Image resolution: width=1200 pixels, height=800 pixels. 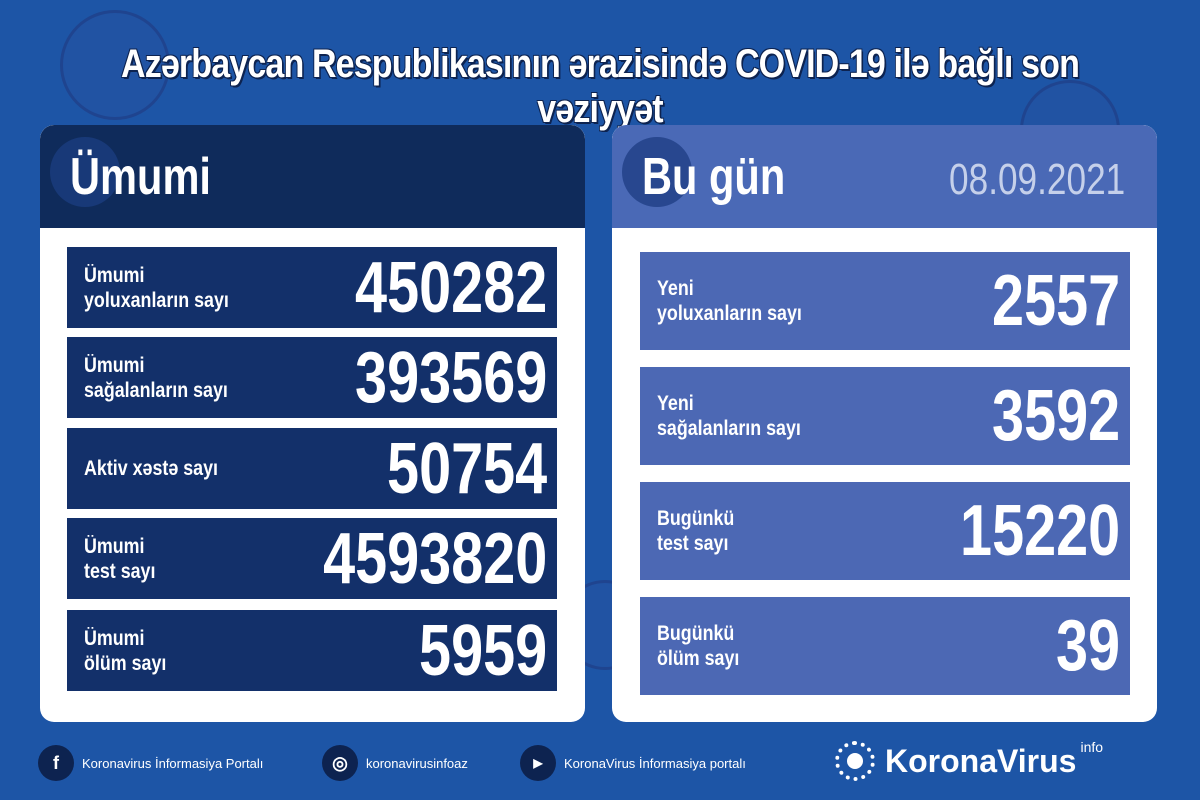 What do you see at coordinates (714, 177) in the screenshot?
I see `today-heading: Bu gün` at bounding box center [714, 177].